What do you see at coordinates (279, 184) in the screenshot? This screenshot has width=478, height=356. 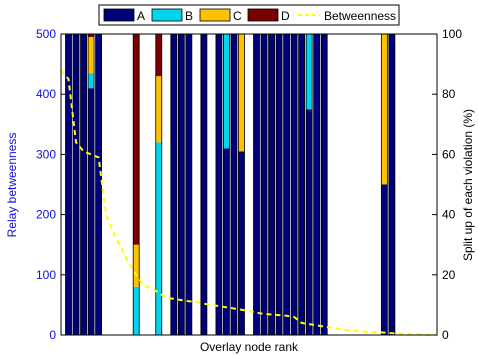 I see `bar-29-segment-A` at bounding box center [279, 184].